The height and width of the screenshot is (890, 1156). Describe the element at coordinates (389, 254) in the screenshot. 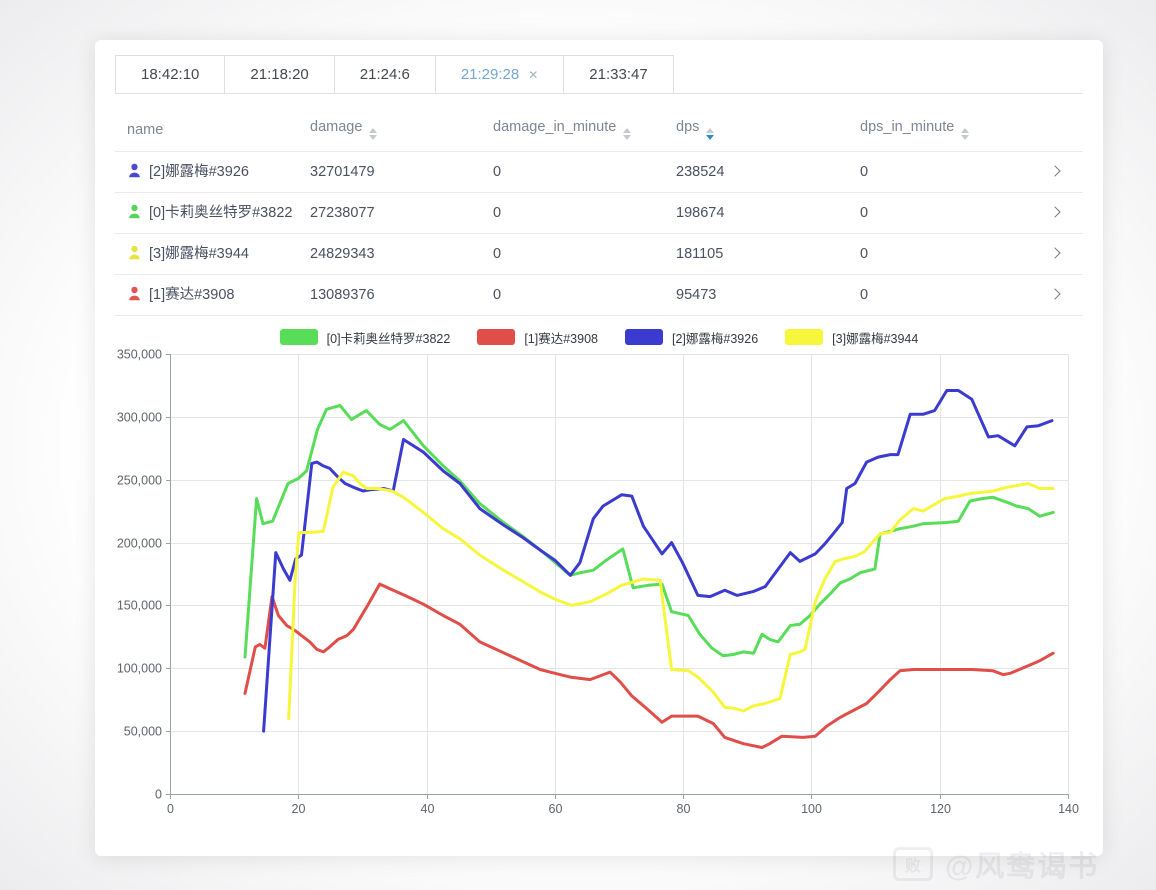

I see `damage-value: 24829343` at that location.